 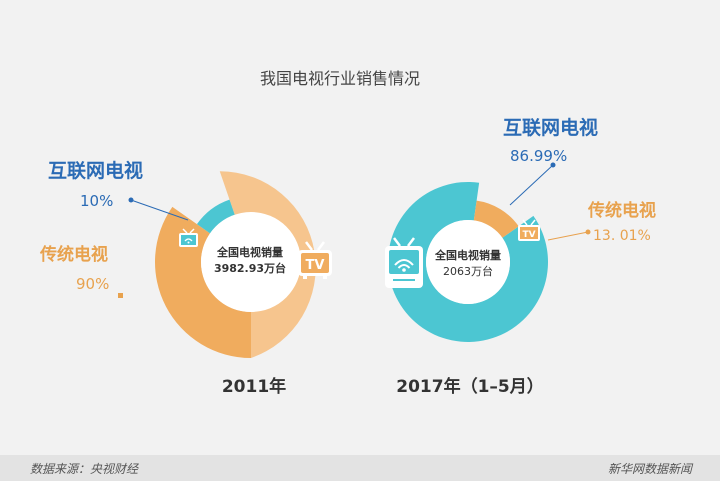 I want to click on leader-dot-internet-2011, so click(x=131, y=200).